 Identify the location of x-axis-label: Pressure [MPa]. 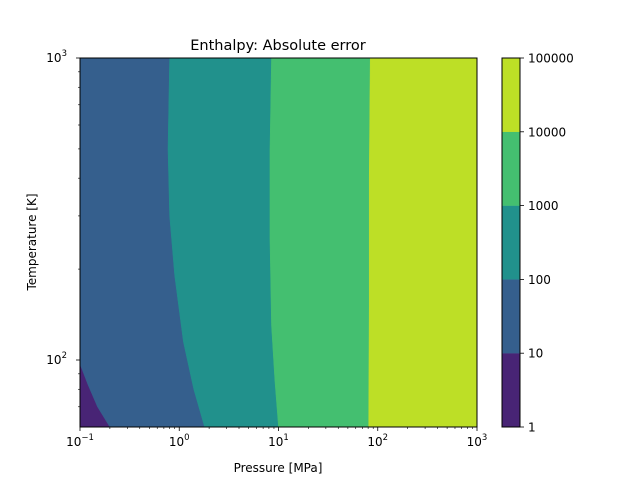
(278, 468).